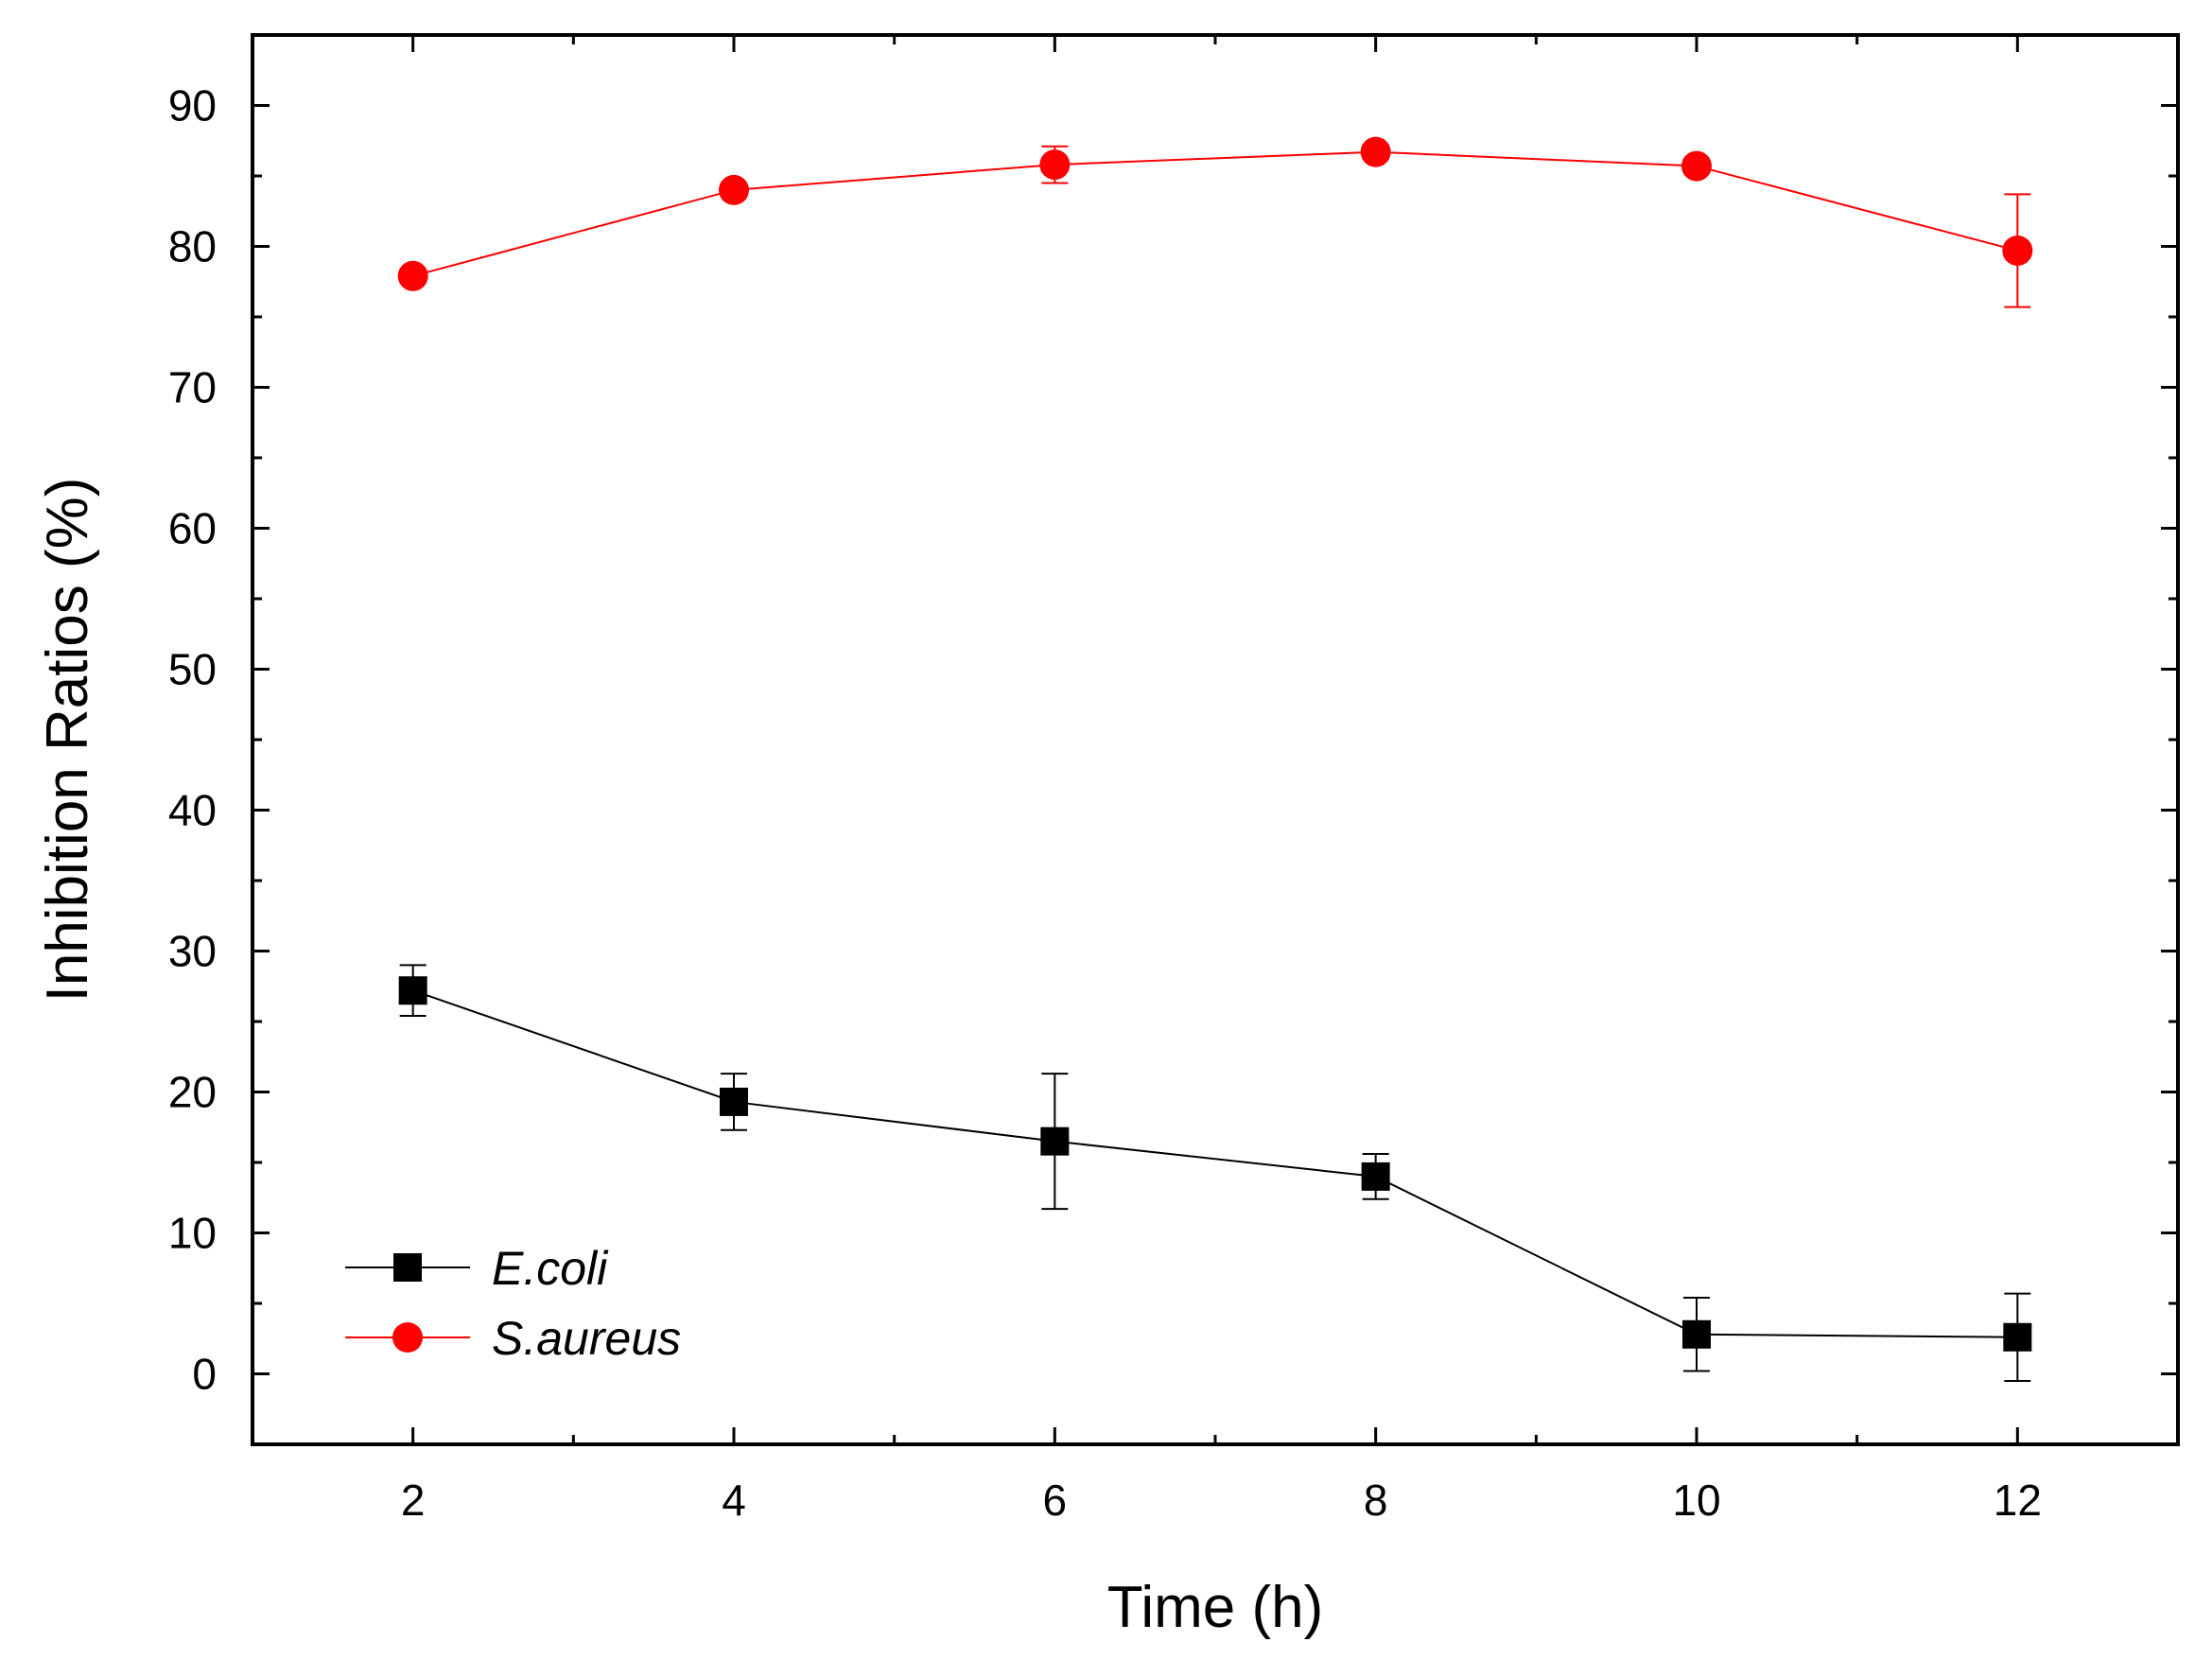  Describe the element at coordinates (67, 740) in the screenshot. I see `y-axis-title: Inhibition Ratios (%)` at that location.